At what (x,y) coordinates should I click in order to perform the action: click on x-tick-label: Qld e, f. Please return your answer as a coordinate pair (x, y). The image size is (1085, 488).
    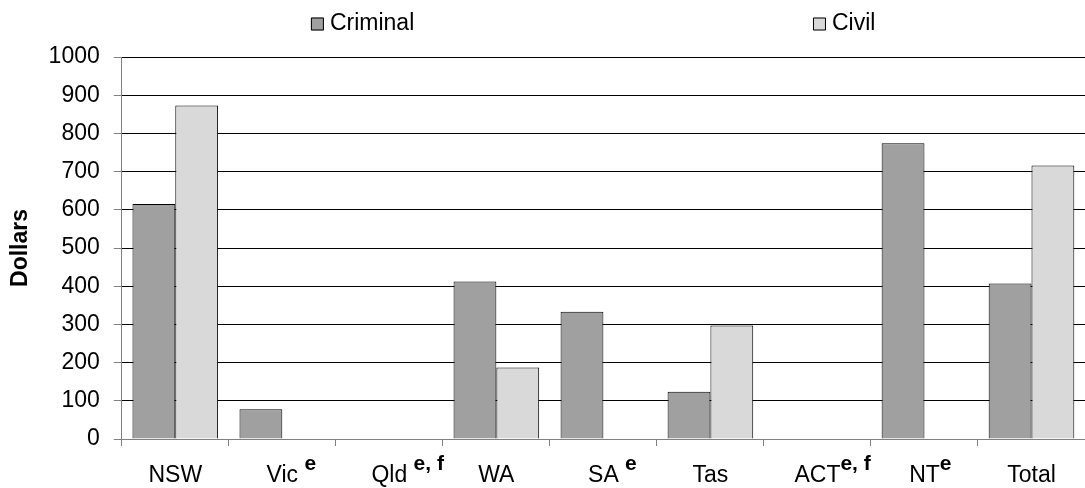
    Looking at the image, I should click on (408, 469).